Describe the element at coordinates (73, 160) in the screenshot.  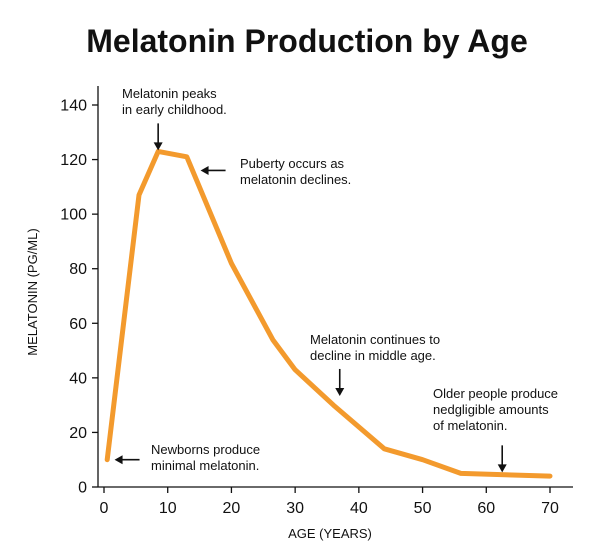
I see `y-tick-label: 120` at that location.